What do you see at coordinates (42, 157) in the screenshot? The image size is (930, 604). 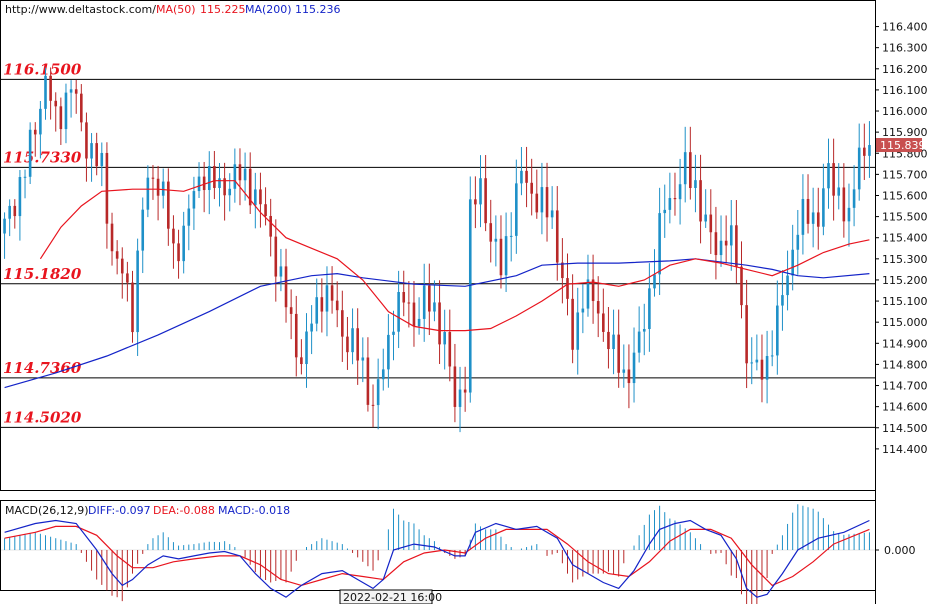 I see `level-label: 115.7330` at bounding box center [42, 157].